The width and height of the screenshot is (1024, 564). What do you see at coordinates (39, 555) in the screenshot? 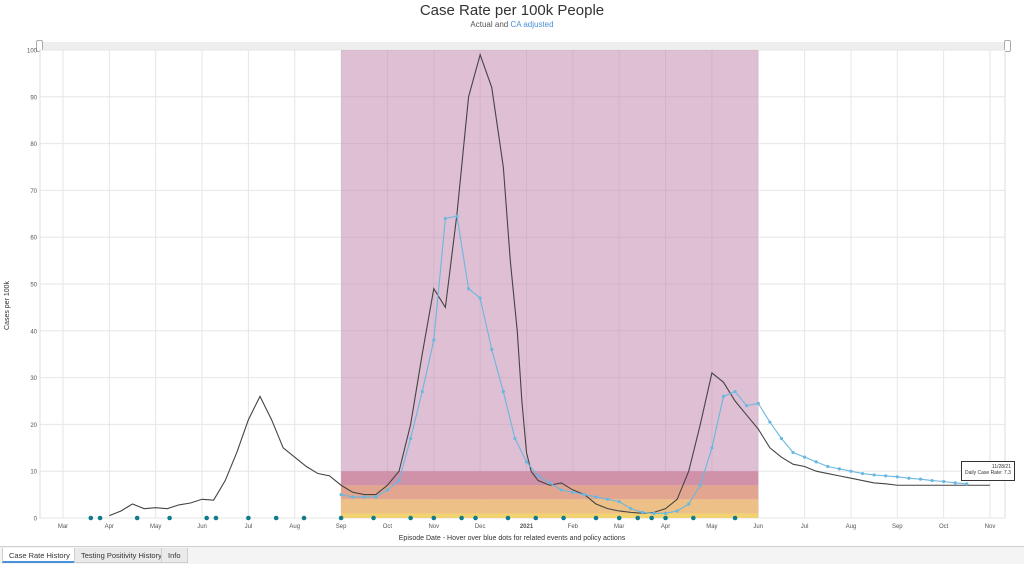
I see `tab-case-rate-history: Case Rate History` at bounding box center [39, 555].